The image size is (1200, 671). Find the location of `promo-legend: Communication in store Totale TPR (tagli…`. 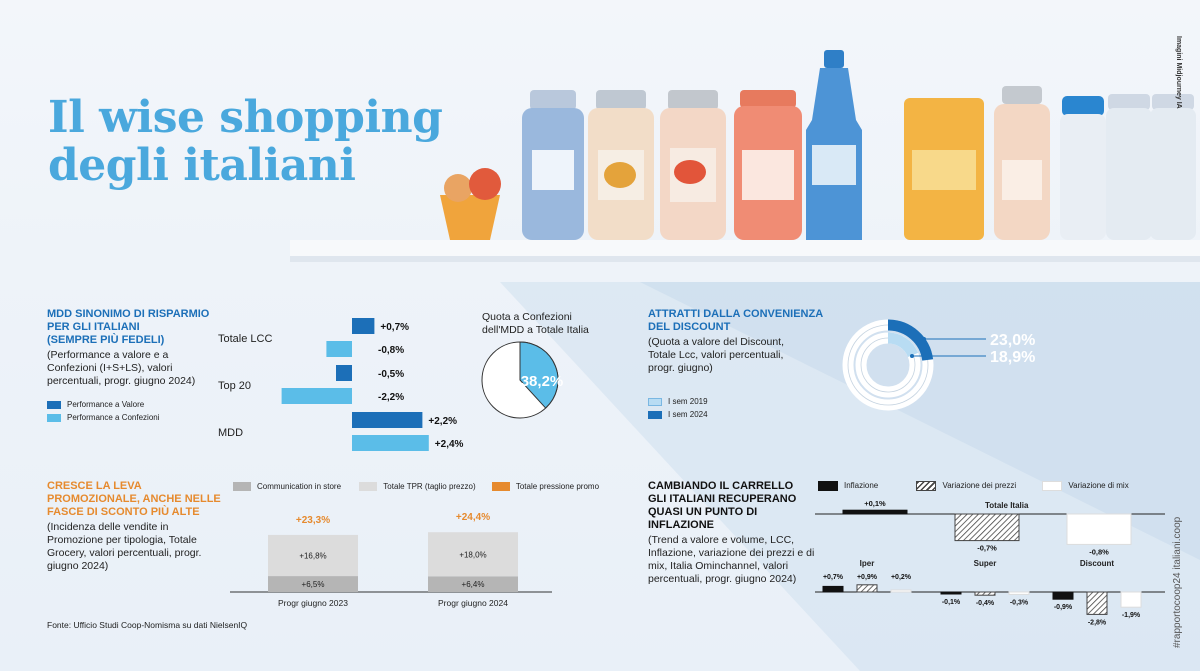

promo-legend: Communication in store Totale TPR (tagli… is located at coordinates (433, 487).